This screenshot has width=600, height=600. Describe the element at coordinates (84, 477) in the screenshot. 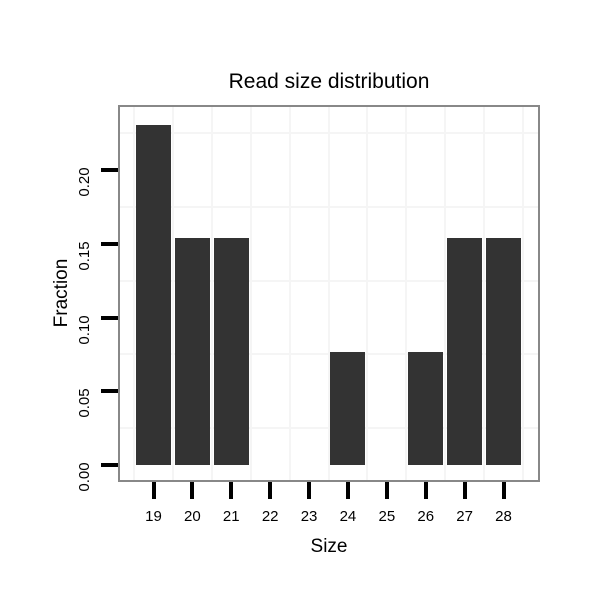

I see `y-tick-label: 0.00` at that location.